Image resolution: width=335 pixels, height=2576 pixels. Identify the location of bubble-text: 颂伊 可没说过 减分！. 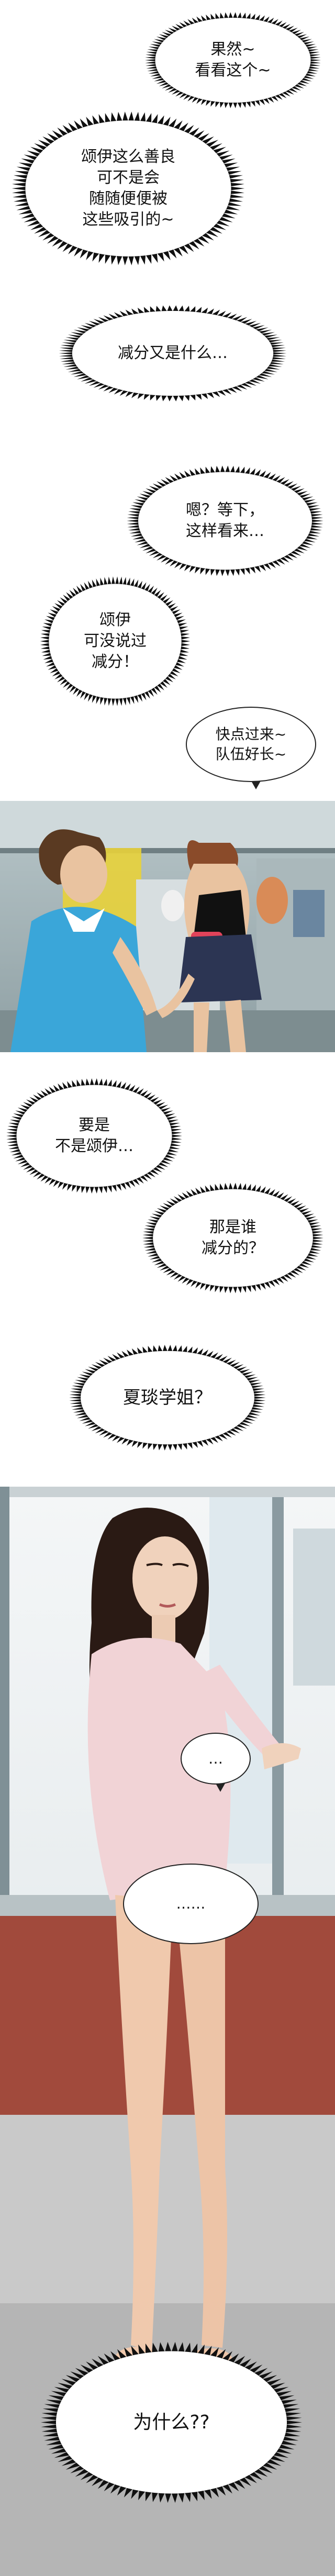
(115, 641).